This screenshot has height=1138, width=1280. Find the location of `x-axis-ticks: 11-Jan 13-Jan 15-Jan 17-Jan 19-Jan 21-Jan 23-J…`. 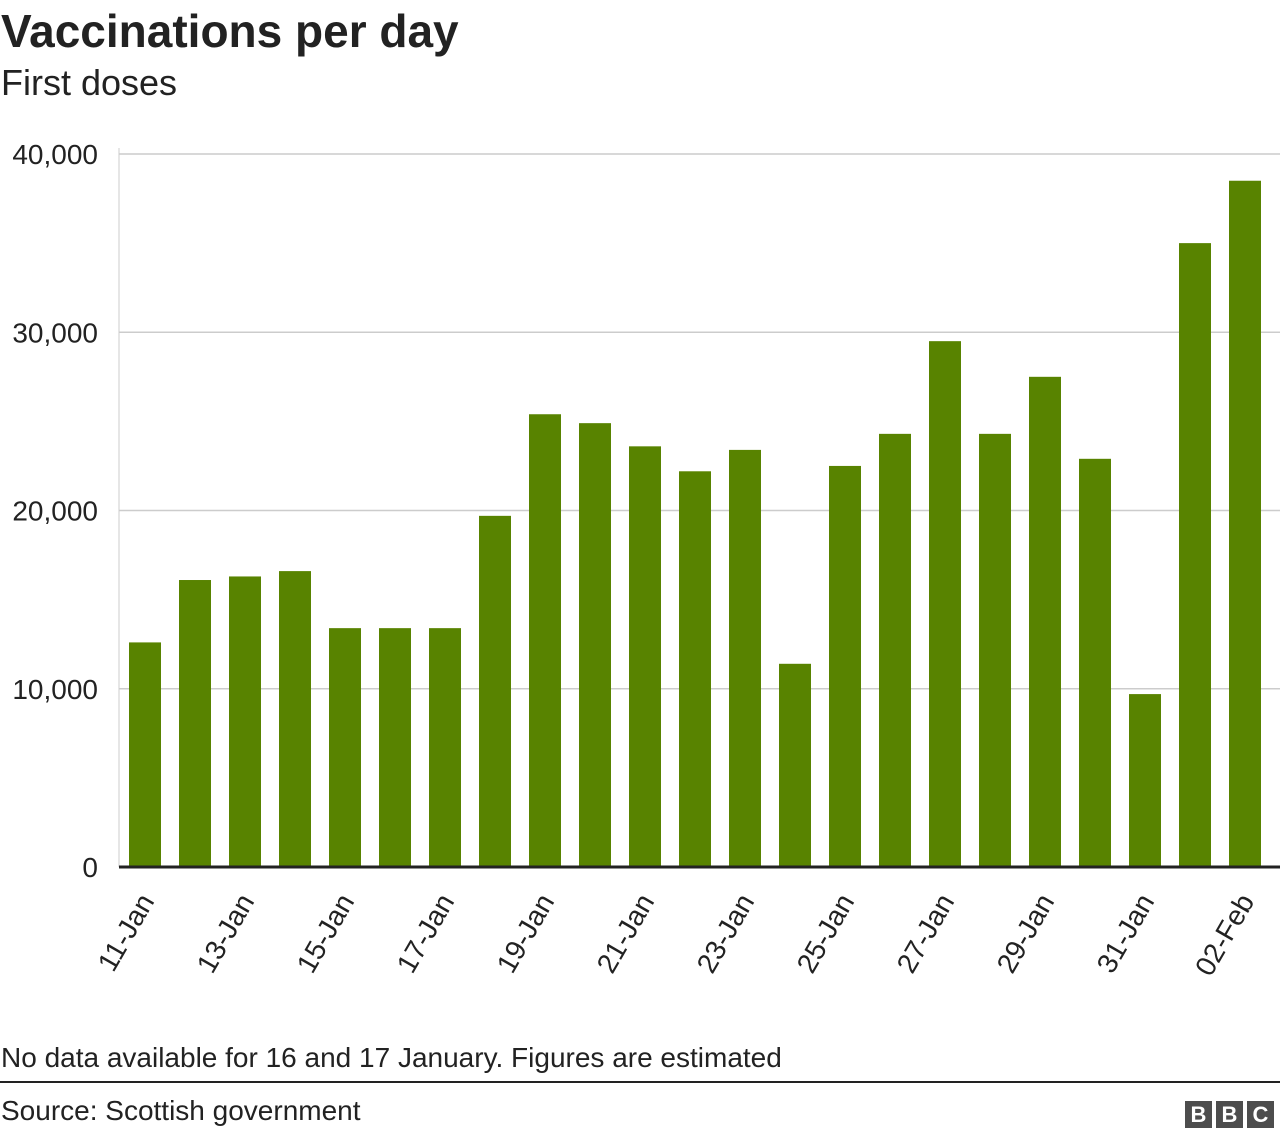

x-axis-ticks: 11-Jan 13-Jan 15-Jan 17-Jan 19-Jan 21-Jan 23-J… is located at coordinates (676, 935).